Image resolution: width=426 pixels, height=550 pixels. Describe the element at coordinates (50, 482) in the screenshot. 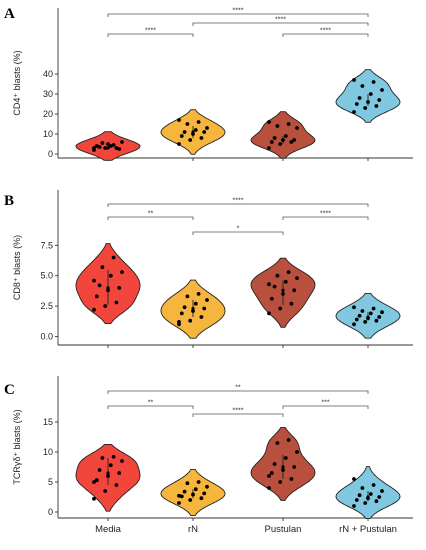

I see `y-tick-label: 5` at that location.